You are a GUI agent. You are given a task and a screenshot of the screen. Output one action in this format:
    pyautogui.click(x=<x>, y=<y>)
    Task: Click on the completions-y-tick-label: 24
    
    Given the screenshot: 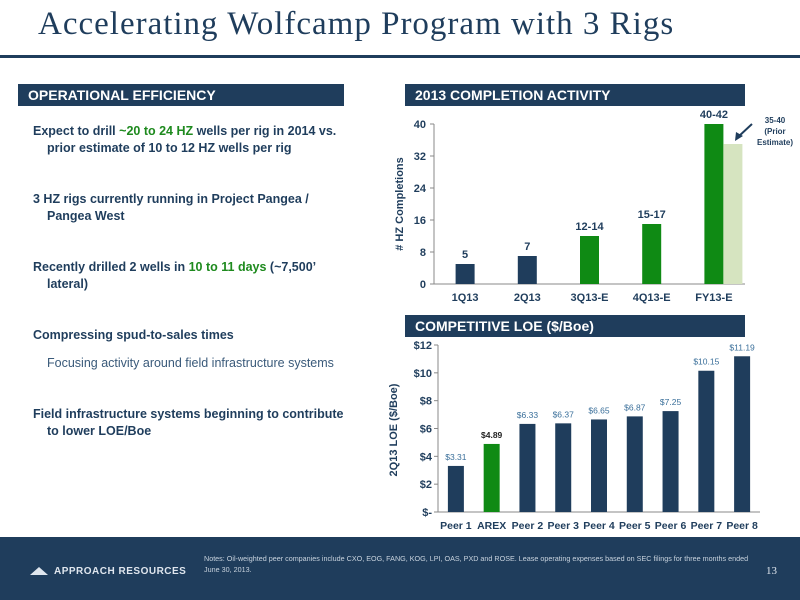 What is the action you would take?
    pyautogui.click(x=420, y=189)
    